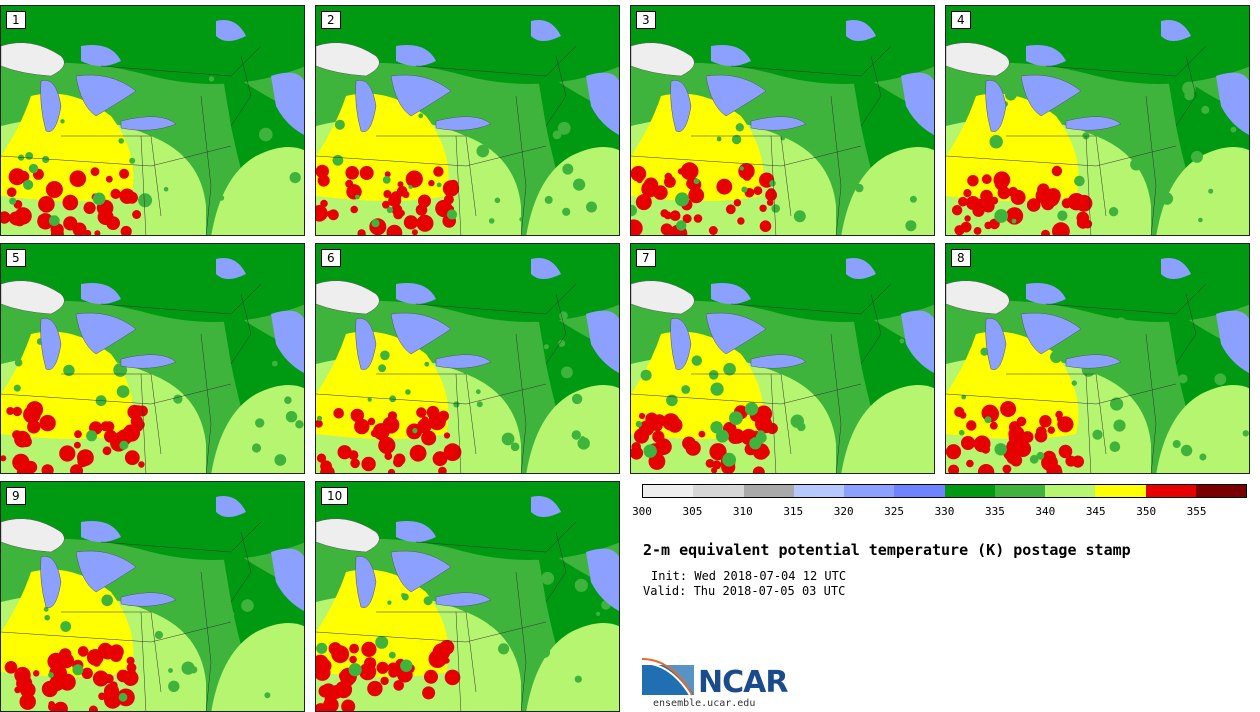 The height and width of the screenshot is (712, 1260). Describe the element at coordinates (1146, 511) in the screenshot. I see `colorbar-tick-label: 350` at that location.